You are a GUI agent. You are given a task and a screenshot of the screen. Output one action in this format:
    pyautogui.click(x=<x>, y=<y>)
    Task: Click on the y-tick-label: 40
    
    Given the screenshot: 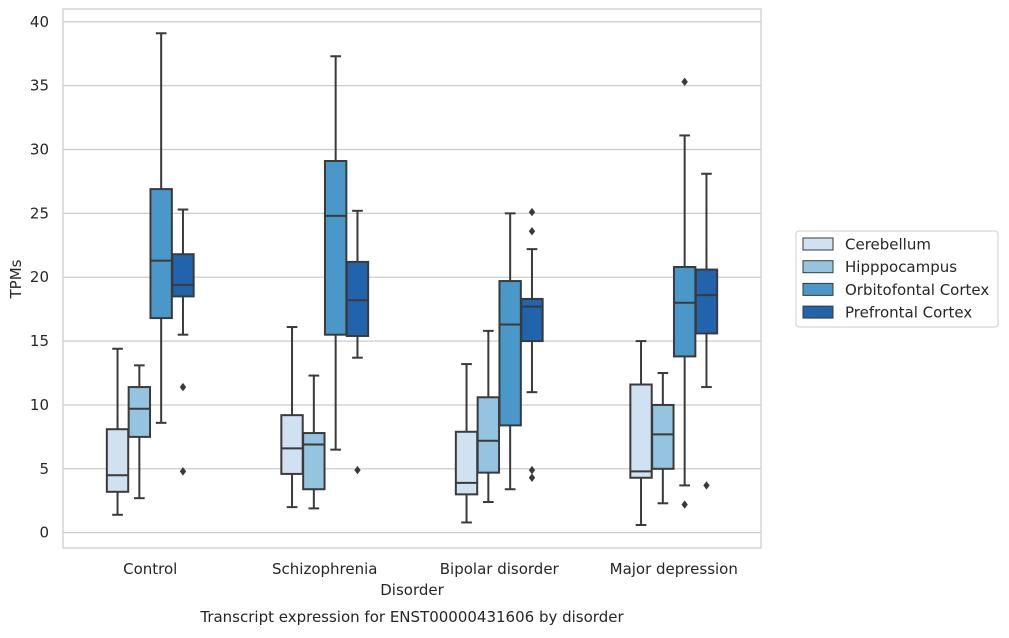 What is the action you would take?
    pyautogui.click(x=39, y=22)
    